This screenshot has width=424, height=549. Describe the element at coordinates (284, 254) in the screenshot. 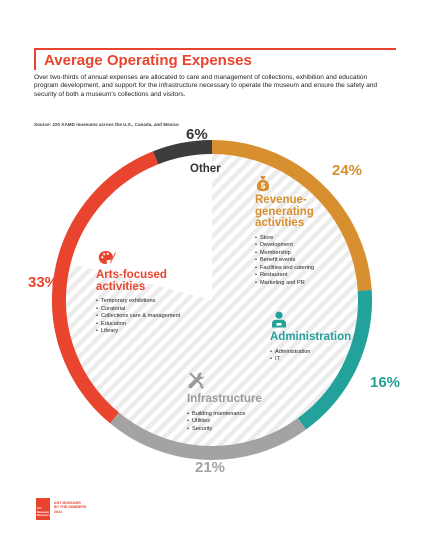

I see `list-item: Membership` at that location.